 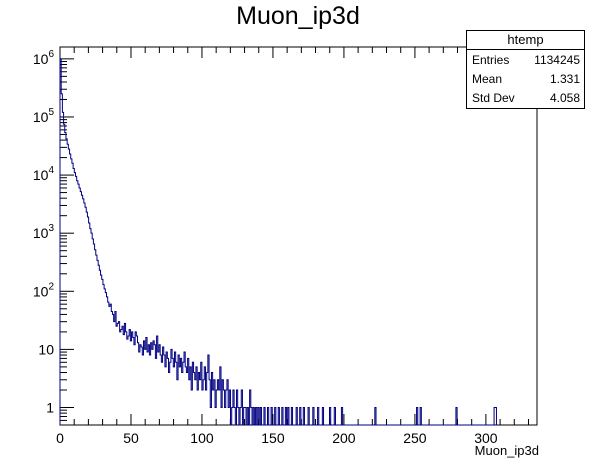 What do you see at coordinates (415, 438) in the screenshot?
I see `x-tick-label: 250` at bounding box center [415, 438].